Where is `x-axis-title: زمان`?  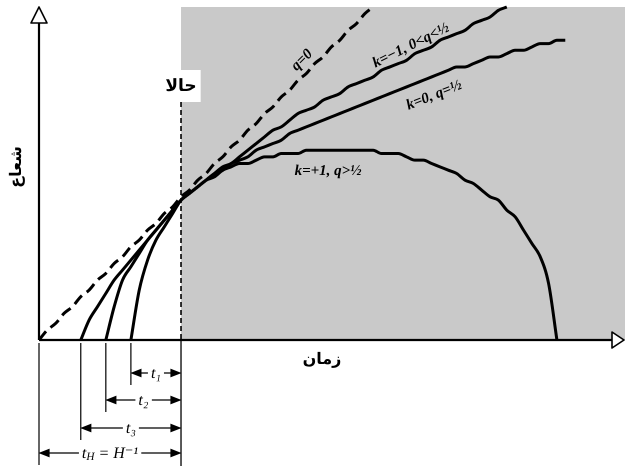 x-axis-title: زمان is located at coordinates (322, 358).